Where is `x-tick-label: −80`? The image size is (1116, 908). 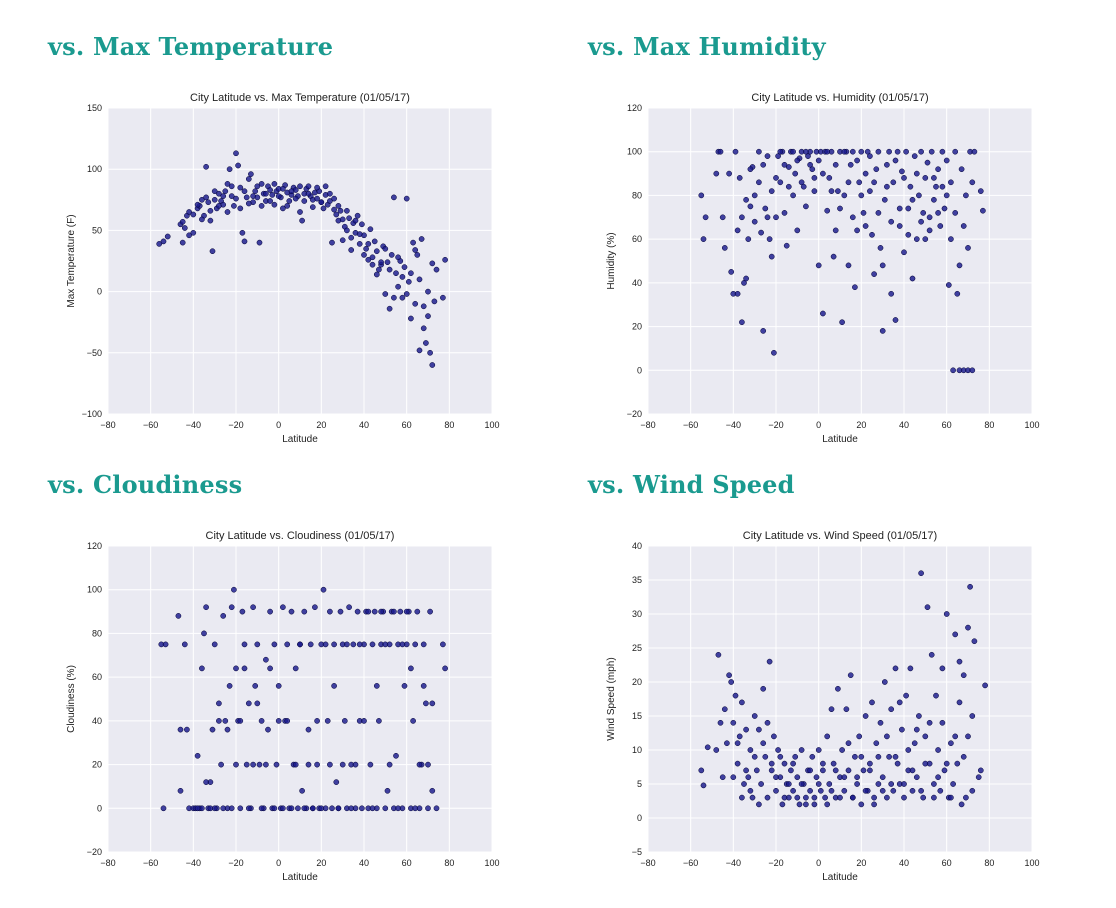
x-tick-label: −80 is located at coordinates (647, 863).